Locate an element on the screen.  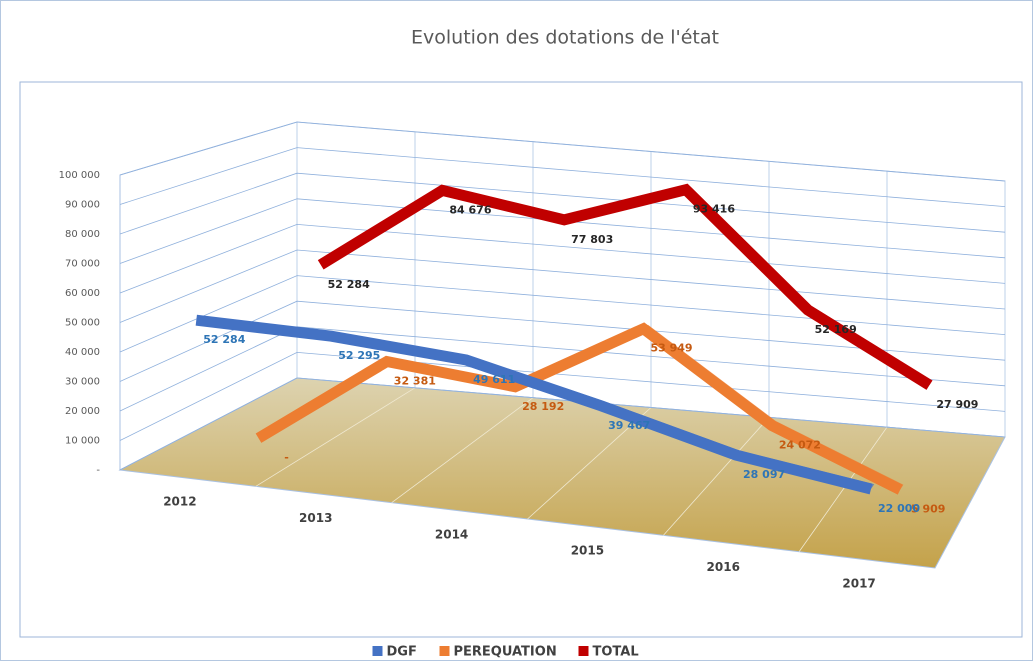
legend-label: PEREQUATION is located at coordinates (505, 652).